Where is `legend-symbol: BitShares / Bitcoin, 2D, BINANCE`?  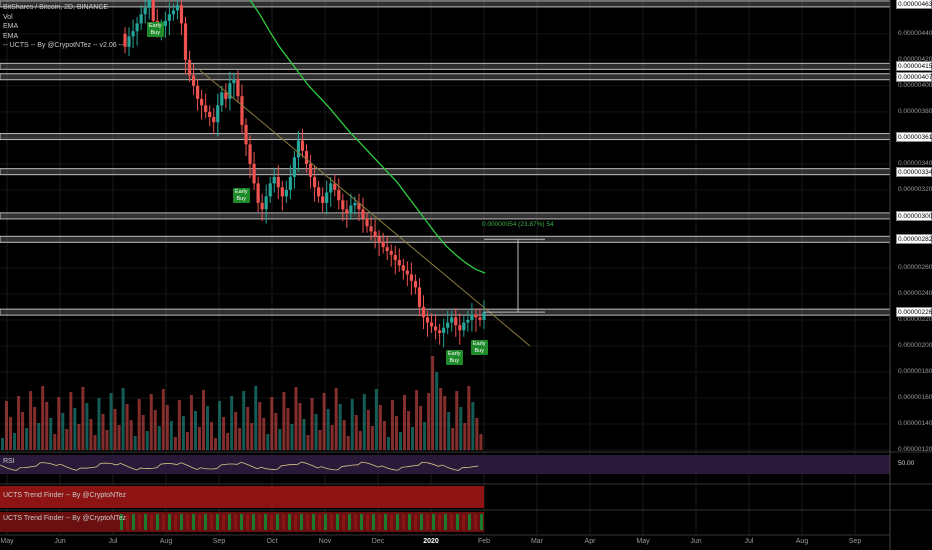 legend-symbol: BitShares / Bitcoin, 2D, BINANCE is located at coordinates (56, 7).